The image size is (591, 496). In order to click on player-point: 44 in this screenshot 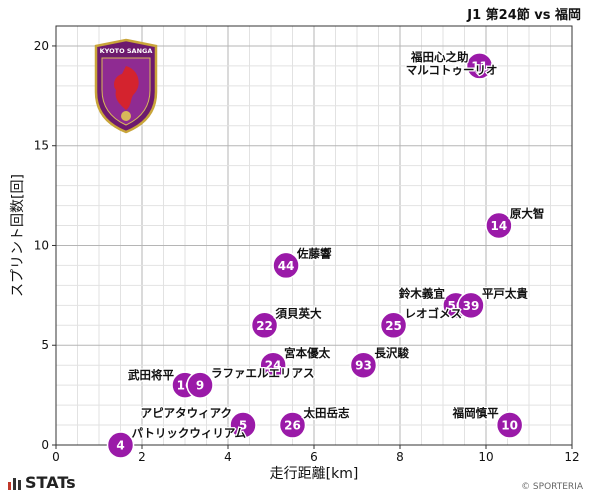, I will do `click(286, 265)`.